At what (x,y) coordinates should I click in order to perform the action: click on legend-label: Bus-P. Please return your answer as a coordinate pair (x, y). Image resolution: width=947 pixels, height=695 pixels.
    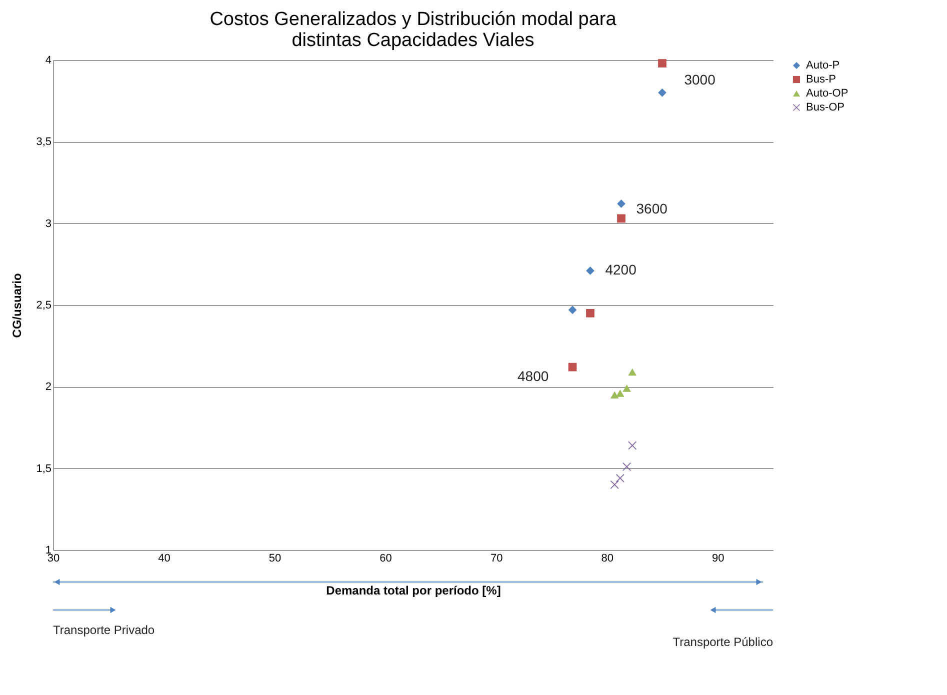
    Looking at the image, I should click on (821, 80).